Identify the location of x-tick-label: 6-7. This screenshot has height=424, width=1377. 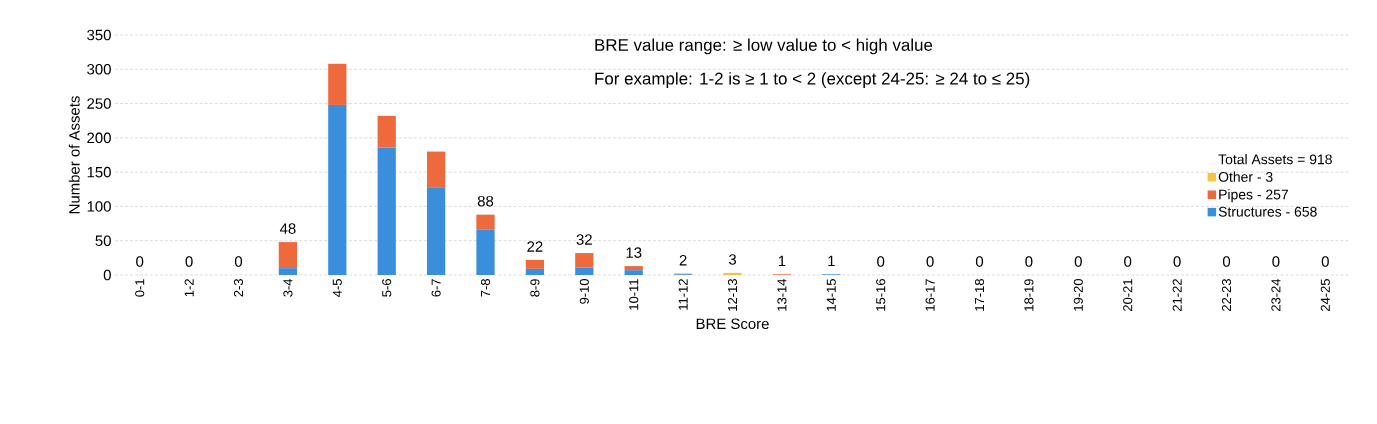
(436, 288).